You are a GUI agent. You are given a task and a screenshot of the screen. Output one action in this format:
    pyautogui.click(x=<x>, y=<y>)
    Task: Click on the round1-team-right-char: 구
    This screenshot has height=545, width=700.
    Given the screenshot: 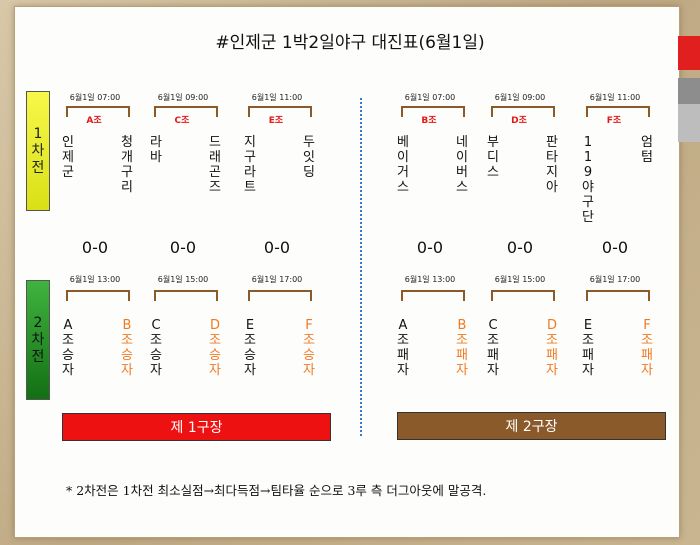 What is the action you would take?
    pyautogui.click(x=127, y=172)
    